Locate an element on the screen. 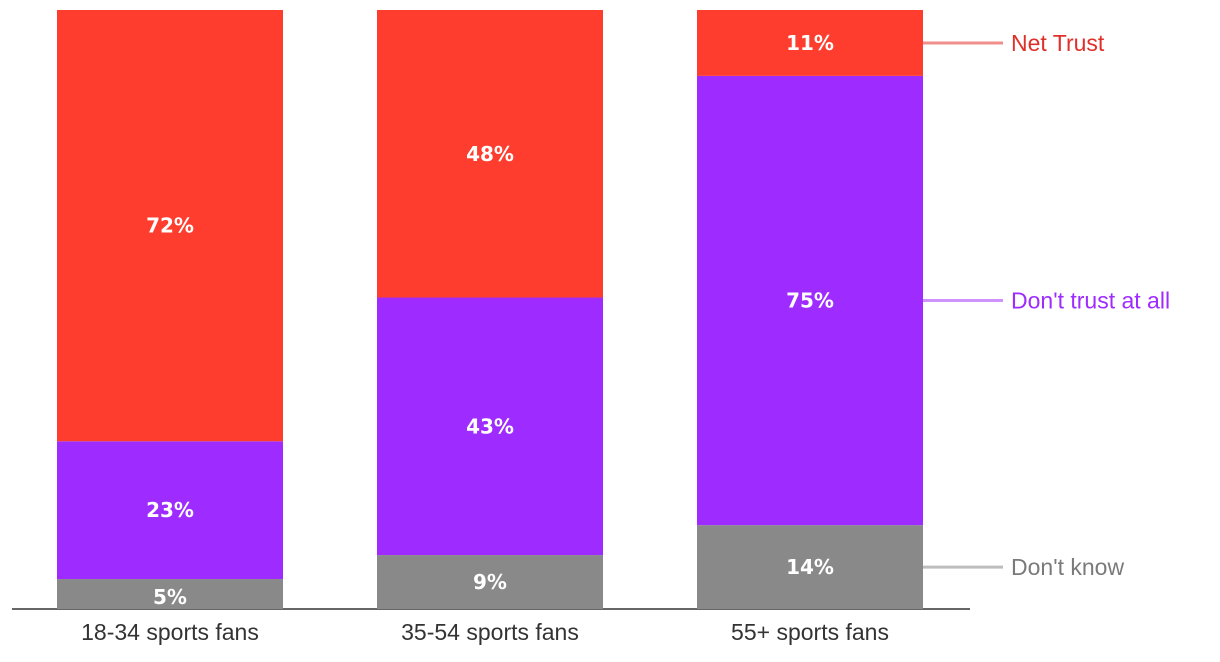 This screenshot has height=662, width=1220. data-label-don-t-know-35-54-sports-fans: 9% is located at coordinates (490, 582).